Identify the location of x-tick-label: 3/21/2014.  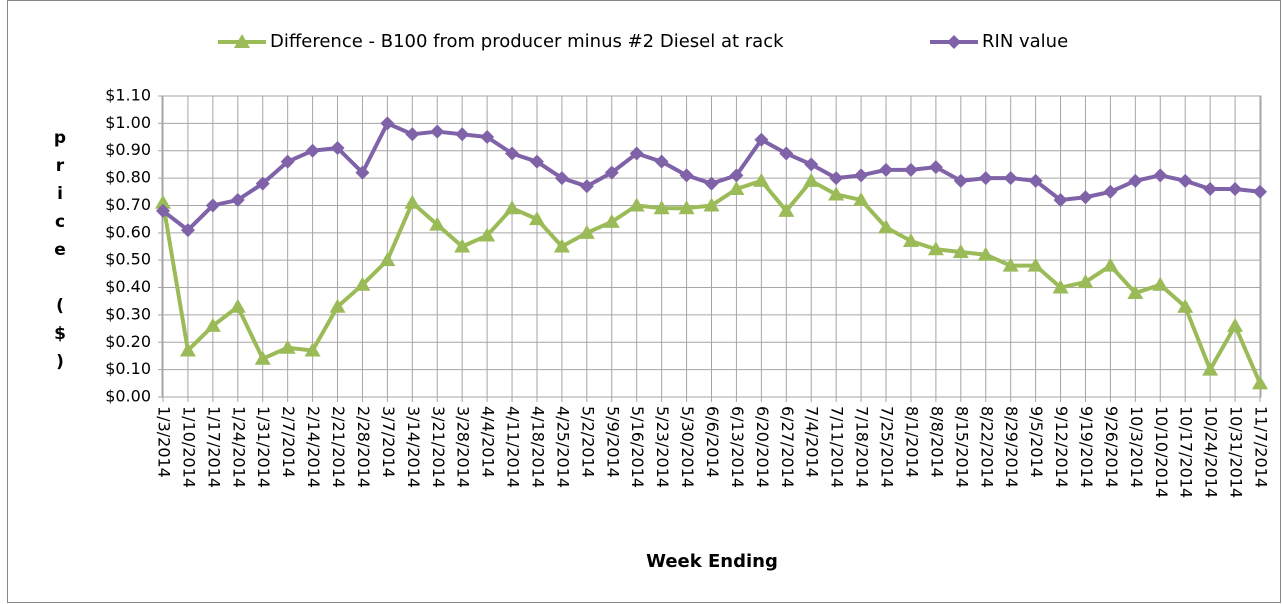
(438, 447).